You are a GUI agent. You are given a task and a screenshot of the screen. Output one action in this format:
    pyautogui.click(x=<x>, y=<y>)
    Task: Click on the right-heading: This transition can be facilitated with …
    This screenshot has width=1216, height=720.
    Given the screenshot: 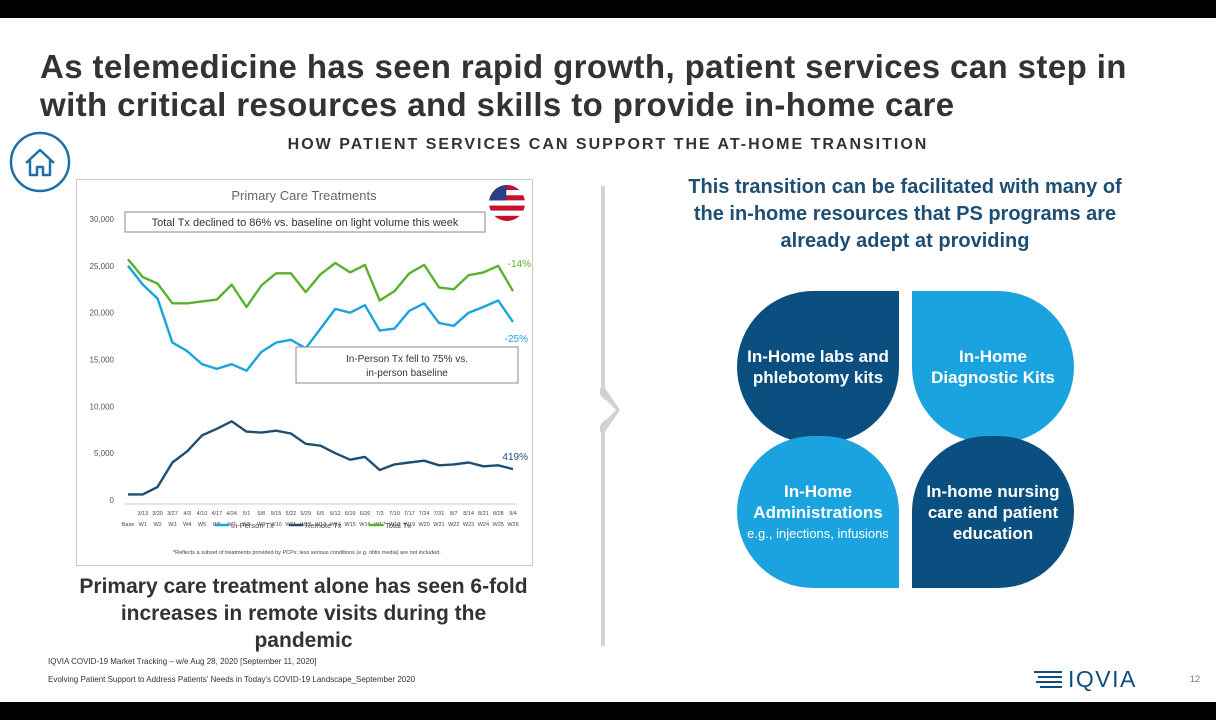 What is the action you would take?
    pyautogui.click(x=905, y=214)
    